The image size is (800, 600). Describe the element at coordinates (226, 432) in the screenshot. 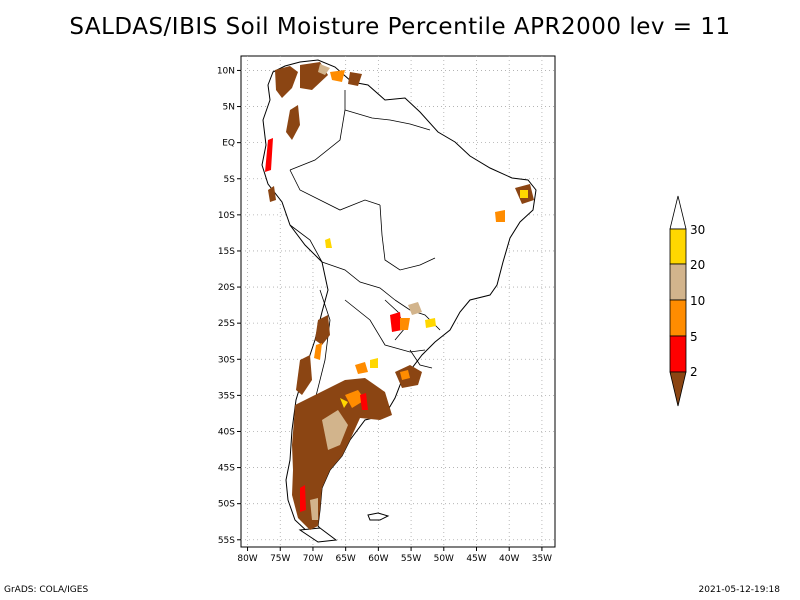

I see `lat-tick-label: 40S` at that location.